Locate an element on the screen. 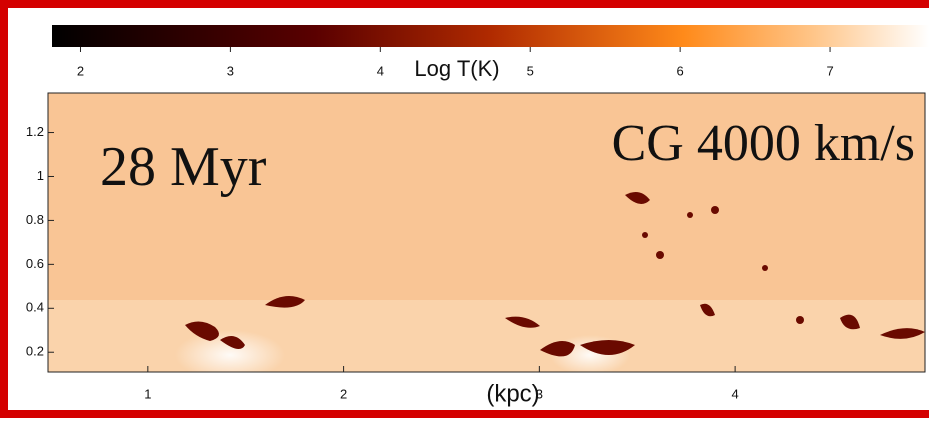 The width and height of the screenshot is (929, 423). colorbar-tick-label: 7 is located at coordinates (829, 70).